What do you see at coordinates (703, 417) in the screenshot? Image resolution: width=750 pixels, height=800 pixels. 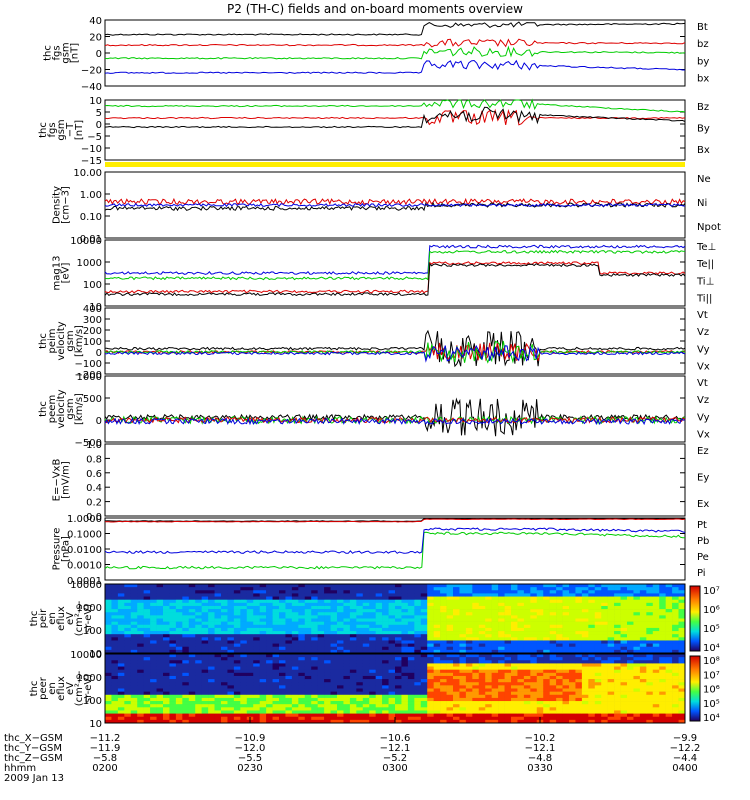 I see `legend-entry: Vy` at bounding box center [703, 417].